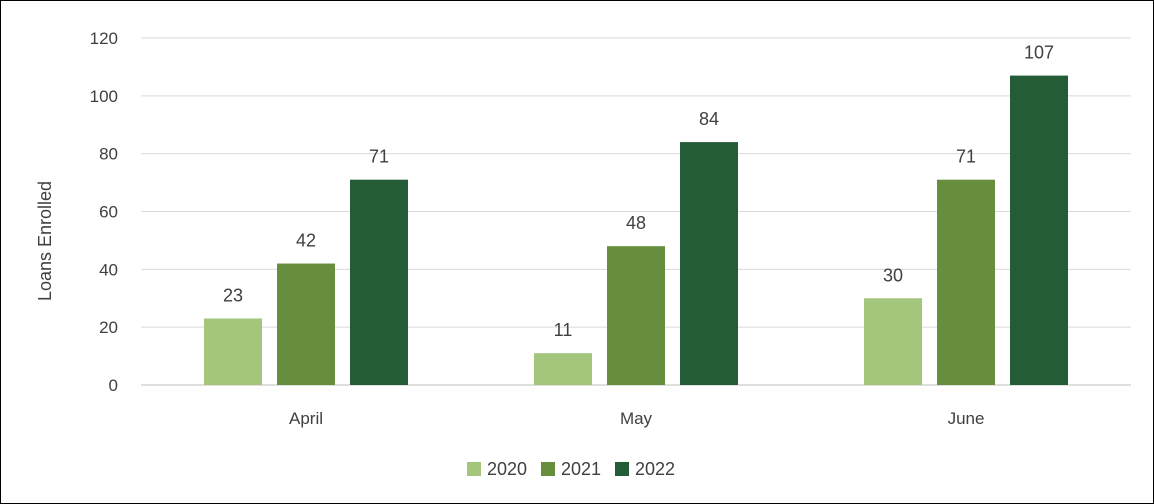  What do you see at coordinates (474, 469) in the screenshot?
I see `legend-swatch-2020` at bounding box center [474, 469].